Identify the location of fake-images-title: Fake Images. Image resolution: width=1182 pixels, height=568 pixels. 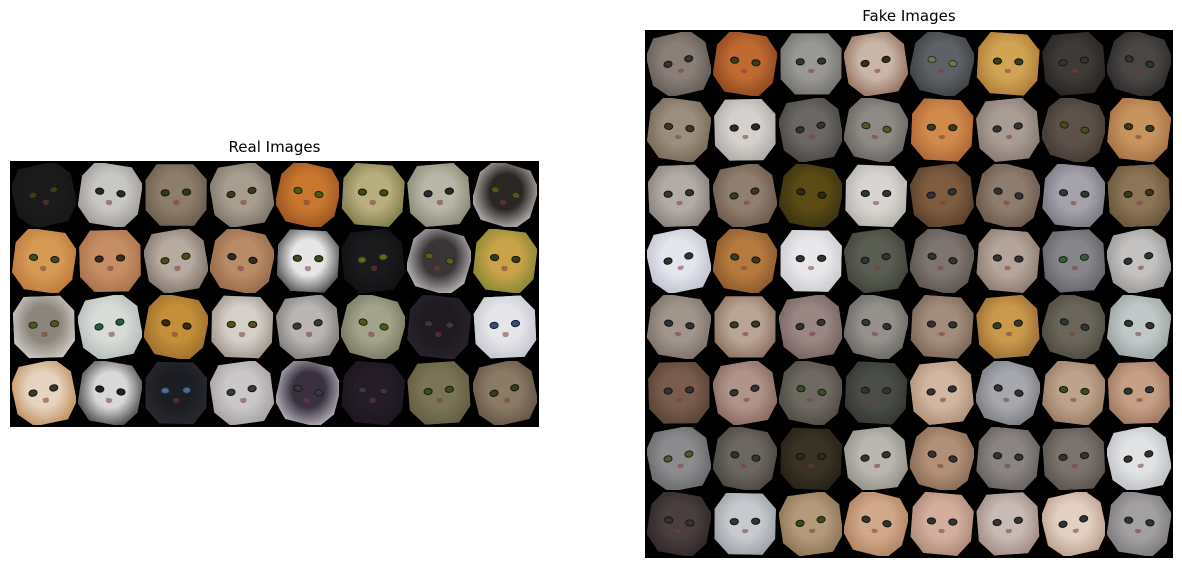
(909, 16).